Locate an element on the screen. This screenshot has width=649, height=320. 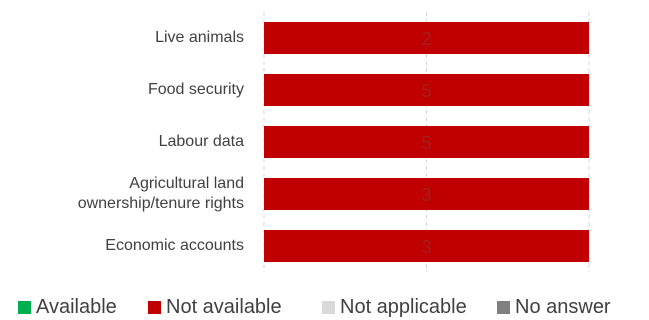
legend-swatch-no-answer is located at coordinates (503, 307).